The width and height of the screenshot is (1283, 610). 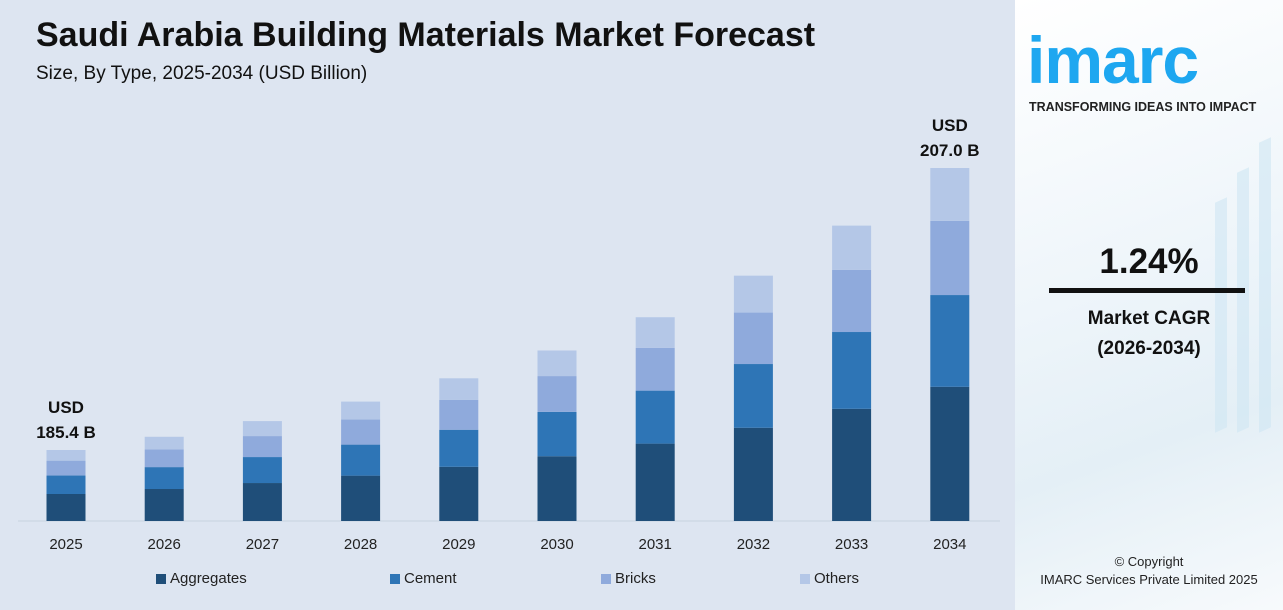 What do you see at coordinates (262, 447) in the screenshot?
I see `bar-bricks-2027` at bounding box center [262, 447].